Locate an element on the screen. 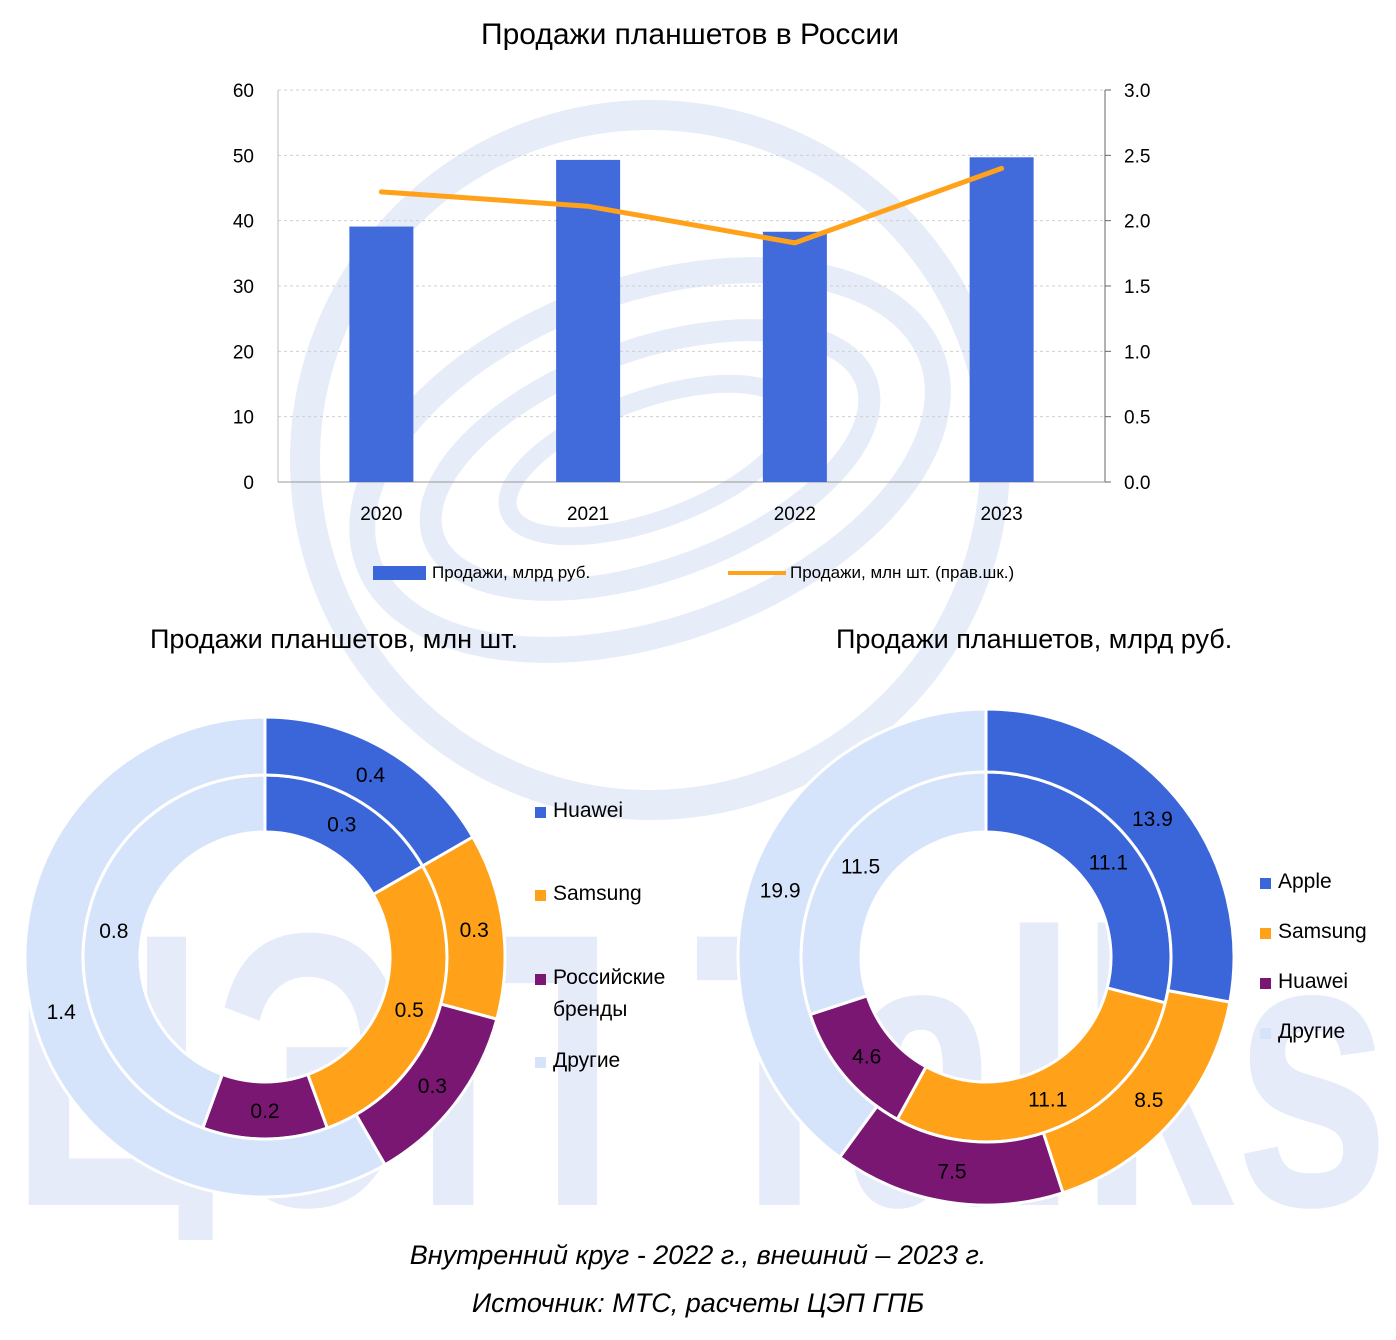  x-tick-label: 2021 is located at coordinates (588, 514).